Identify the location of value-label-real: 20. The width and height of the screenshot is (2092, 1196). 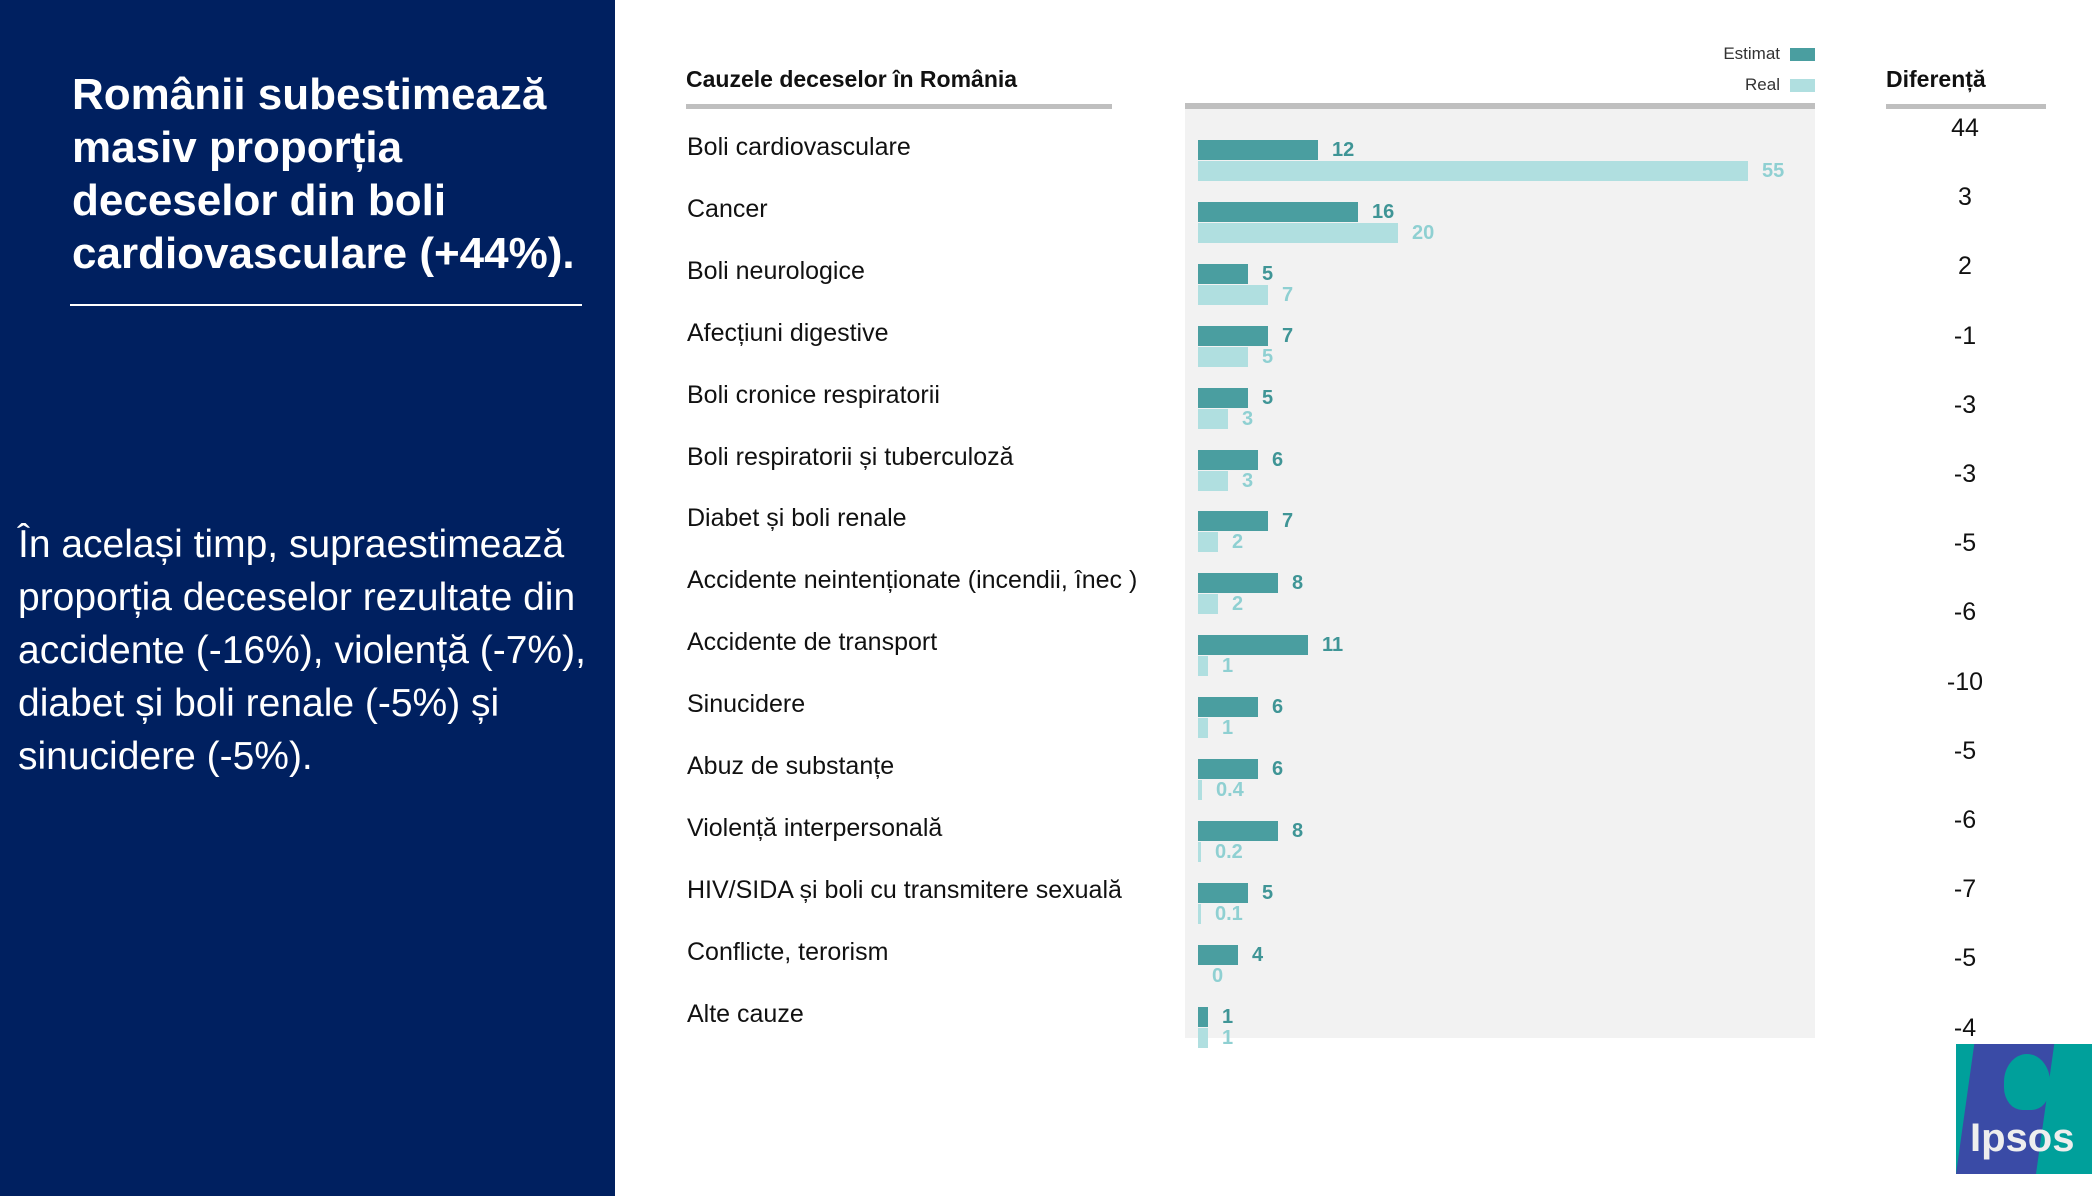
(1423, 232).